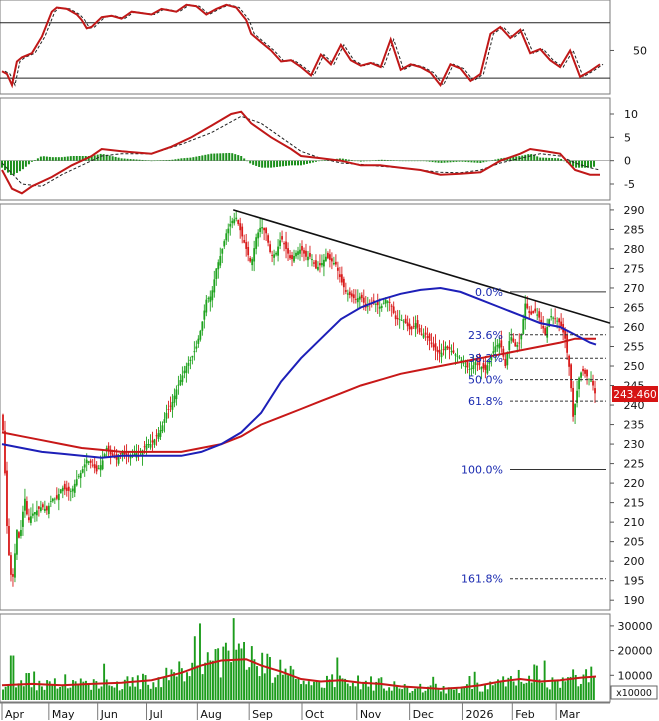 The height and width of the screenshot is (721, 659). What do you see at coordinates (371, 714) in the screenshot?
I see `x-tick-label: Nov` at bounding box center [371, 714].